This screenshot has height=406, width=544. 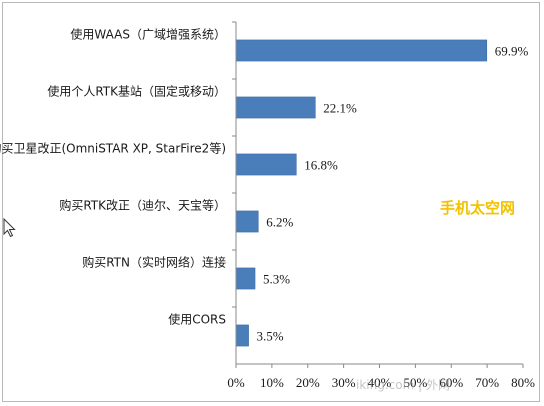 I want to click on value-label: 5.3%, so click(x=276, y=279).